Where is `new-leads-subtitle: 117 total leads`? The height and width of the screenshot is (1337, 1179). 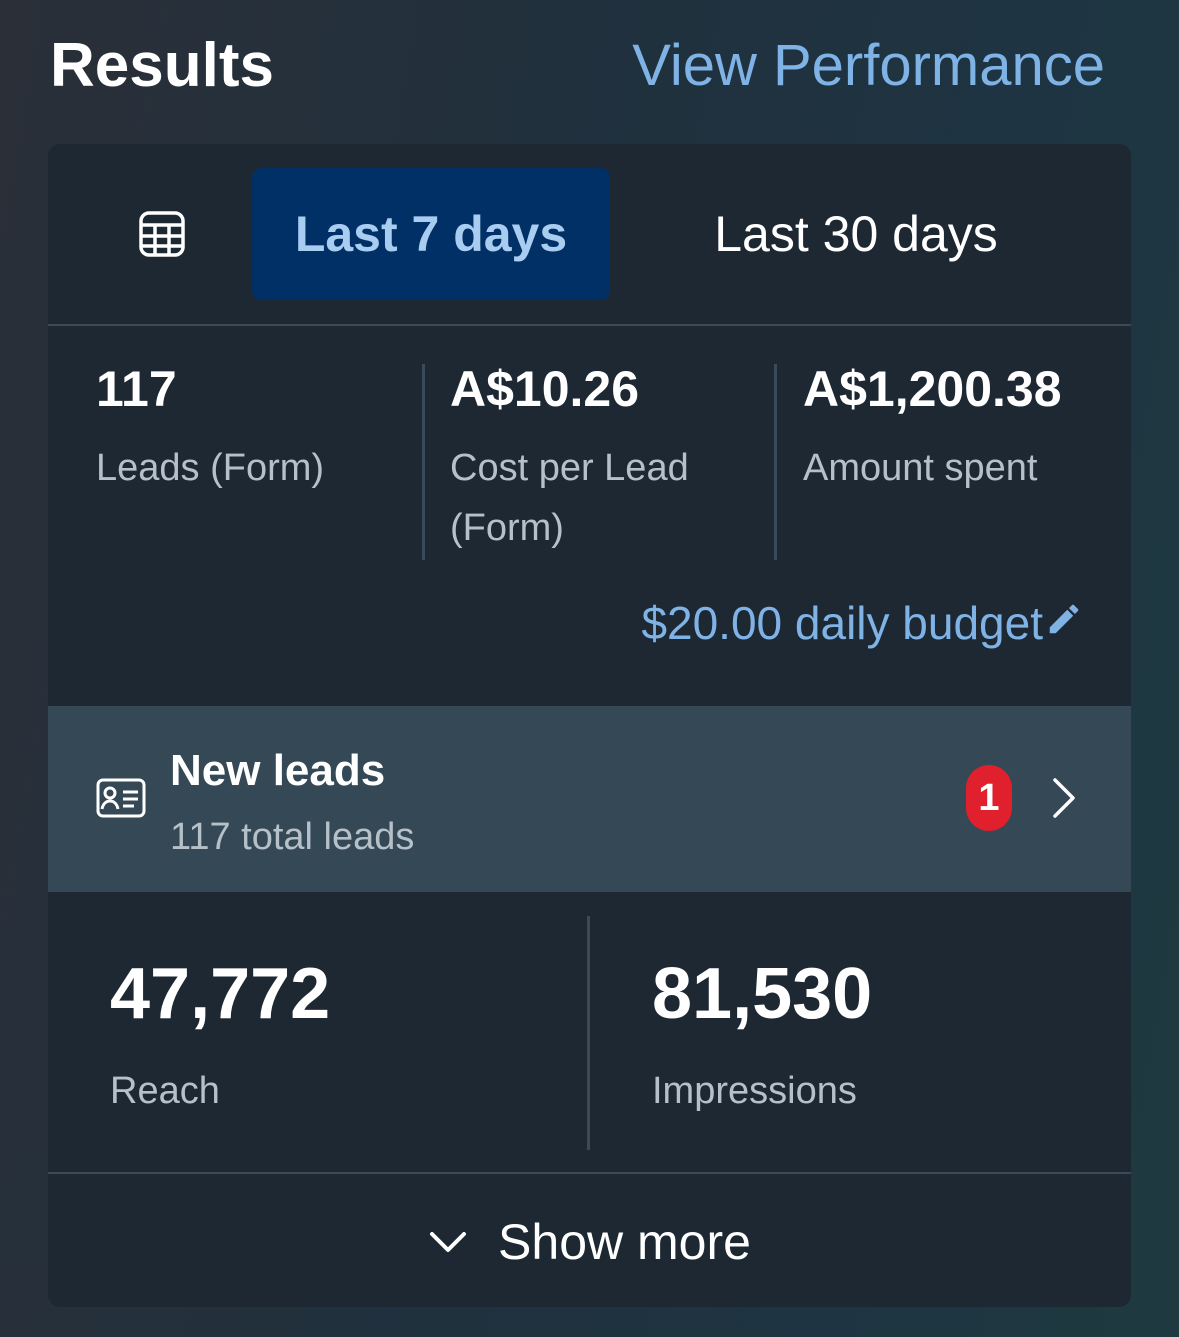 new-leads-subtitle: 117 total leads is located at coordinates (292, 837).